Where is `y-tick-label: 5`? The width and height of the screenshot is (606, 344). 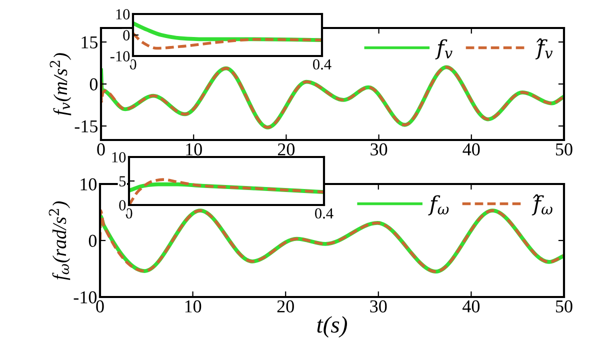 y-tick-label: 5 is located at coordinates (122, 181).